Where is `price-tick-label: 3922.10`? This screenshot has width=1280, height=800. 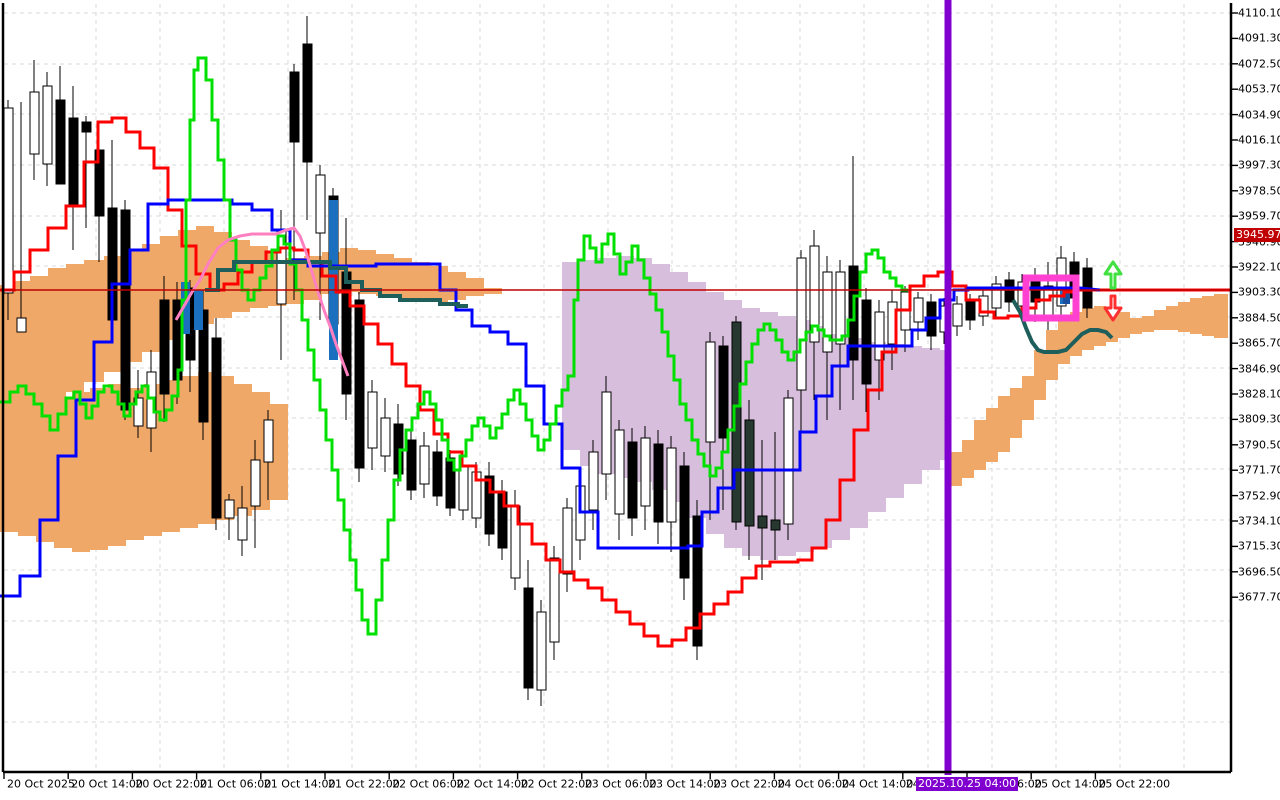
price-tick-label: 3922.10 is located at coordinates (1259, 267).